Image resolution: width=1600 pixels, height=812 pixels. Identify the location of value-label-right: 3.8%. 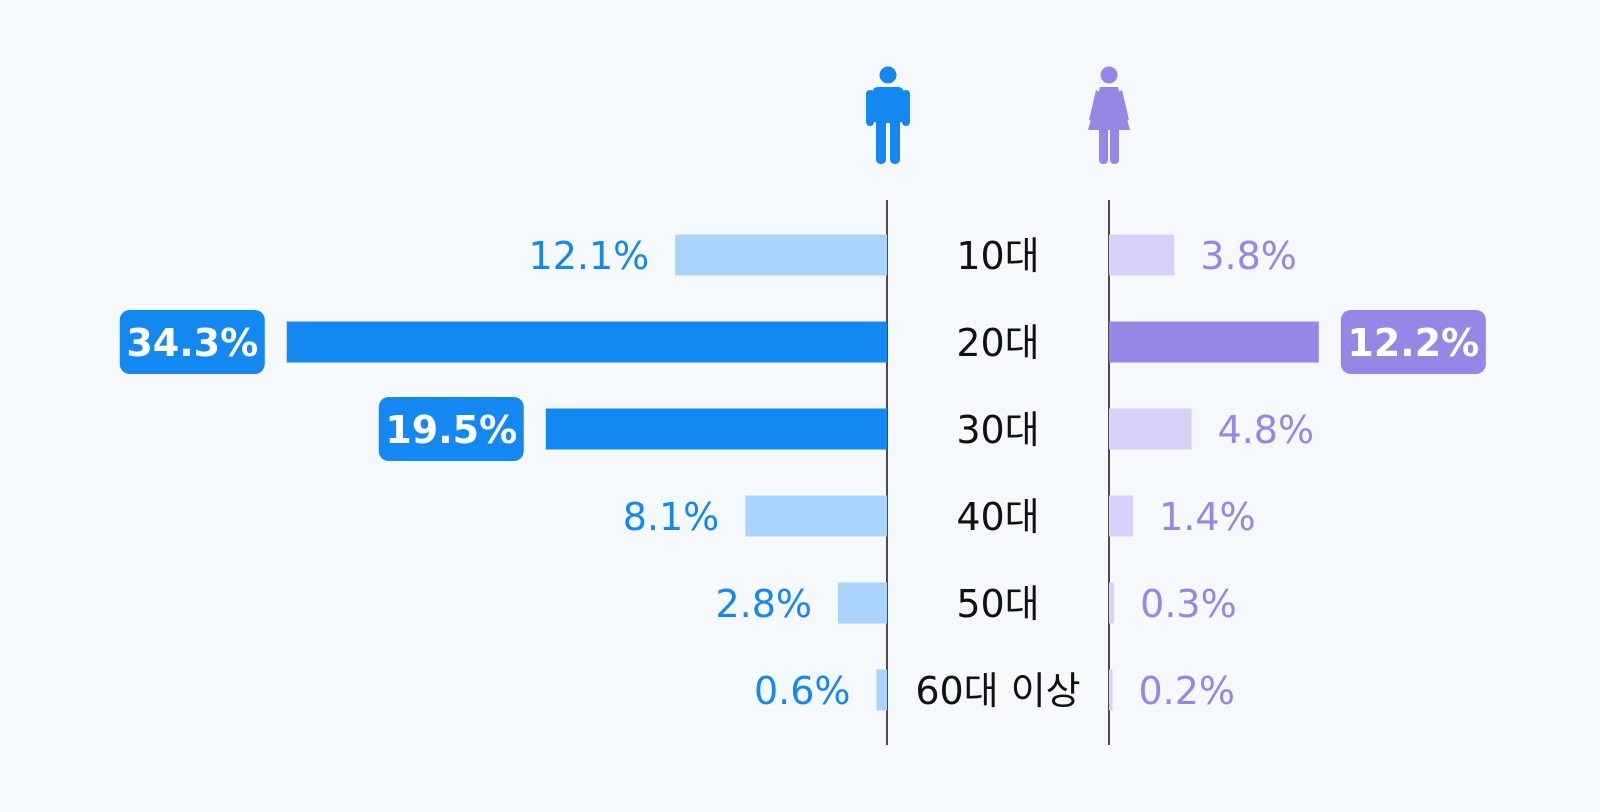
(1248, 256).